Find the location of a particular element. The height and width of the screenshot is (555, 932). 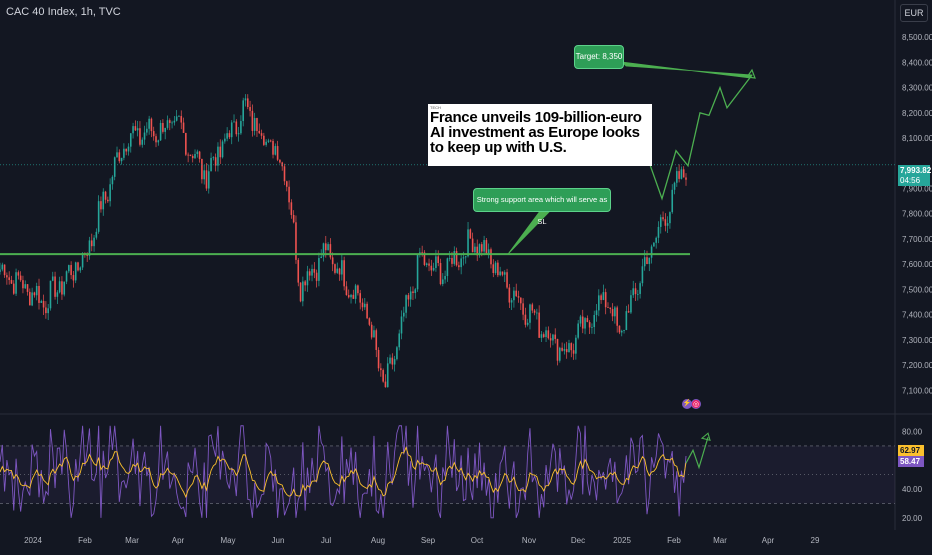

currency-button: EUR is located at coordinates (914, 13).